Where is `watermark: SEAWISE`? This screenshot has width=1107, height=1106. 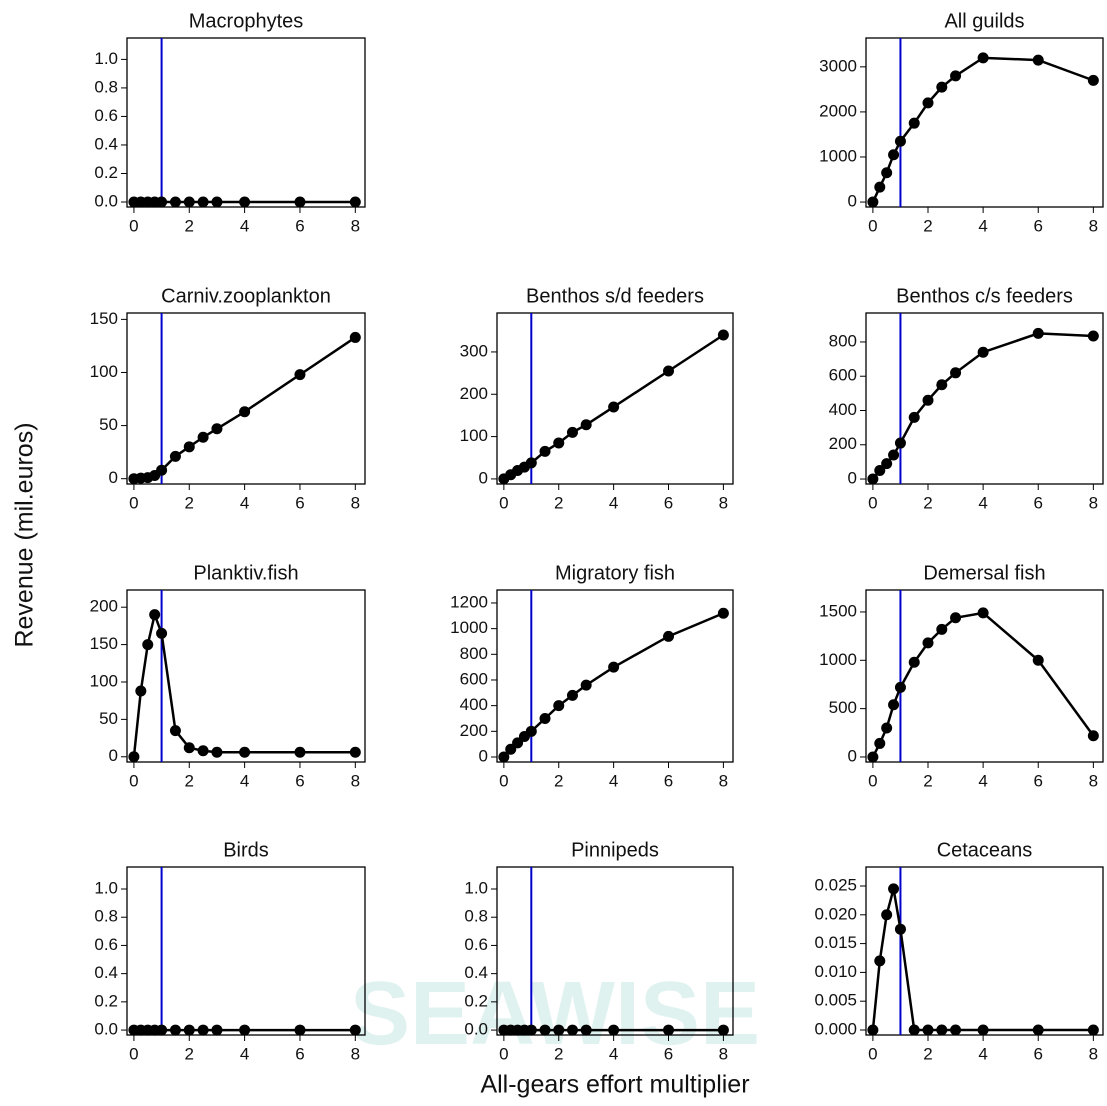
watermark: SEAWISE is located at coordinates (555, 1014).